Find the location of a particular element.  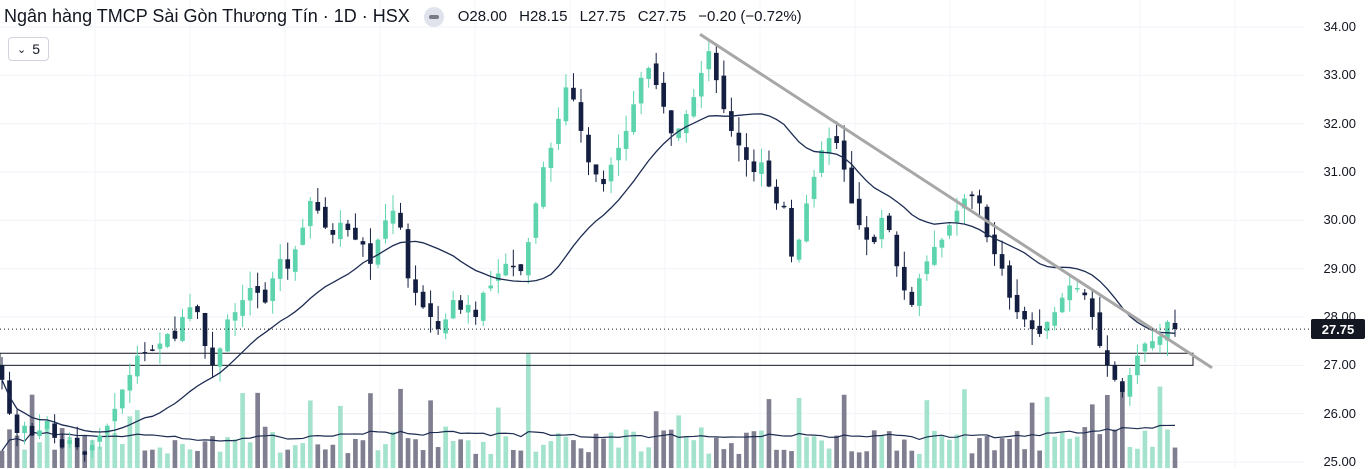

y-tick-label: 26.00 is located at coordinates (1339, 413).